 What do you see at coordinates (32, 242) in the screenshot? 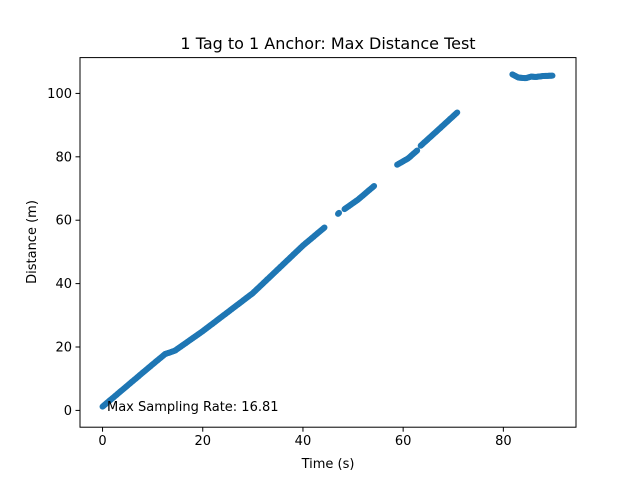
I see `y-axis-label: Distance (m)` at bounding box center [32, 242].